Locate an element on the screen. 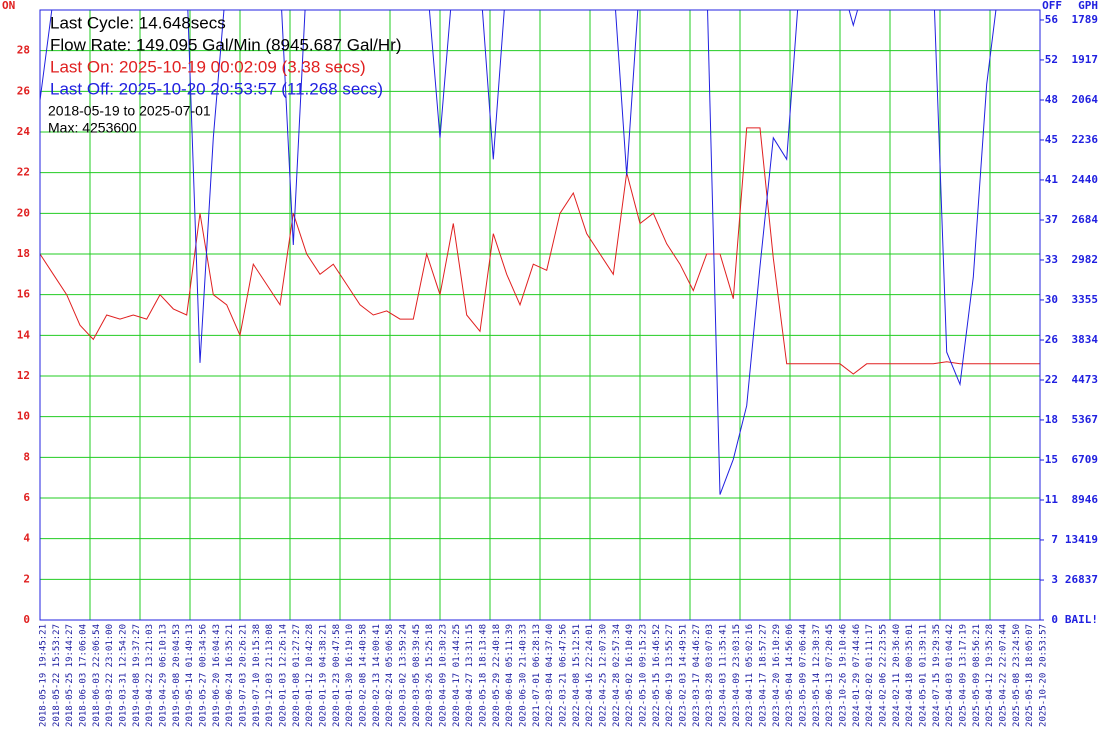  y2-tick-label: 15 is located at coordinates (1051, 459).